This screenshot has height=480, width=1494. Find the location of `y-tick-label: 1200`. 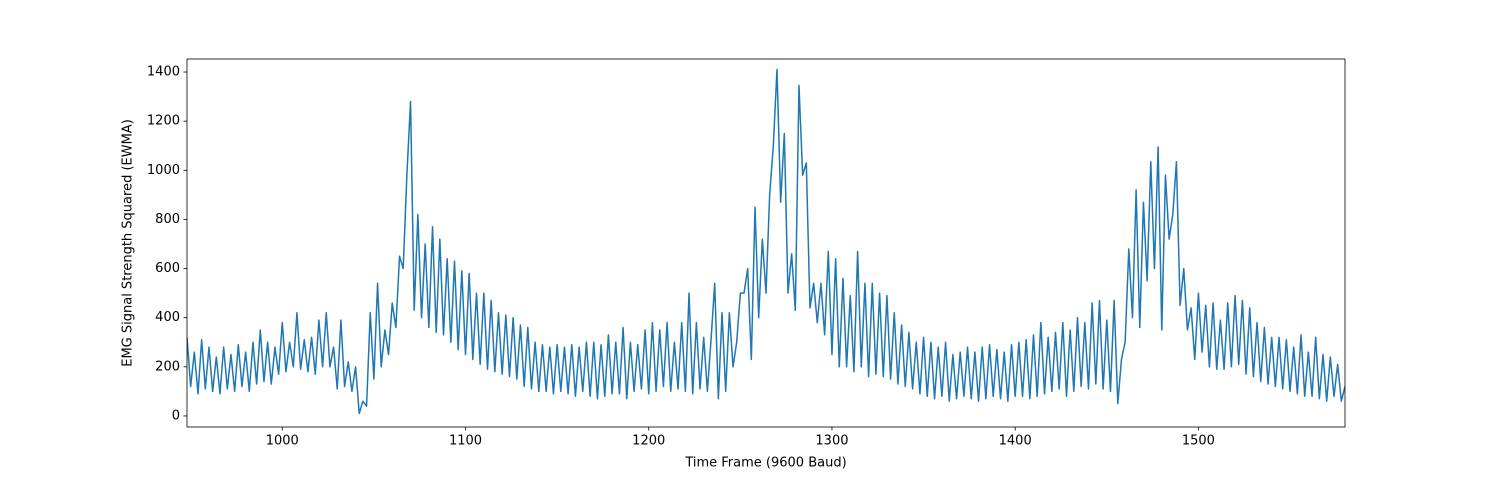

y-tick-label: 1200 is located at coordinates (163, 121).